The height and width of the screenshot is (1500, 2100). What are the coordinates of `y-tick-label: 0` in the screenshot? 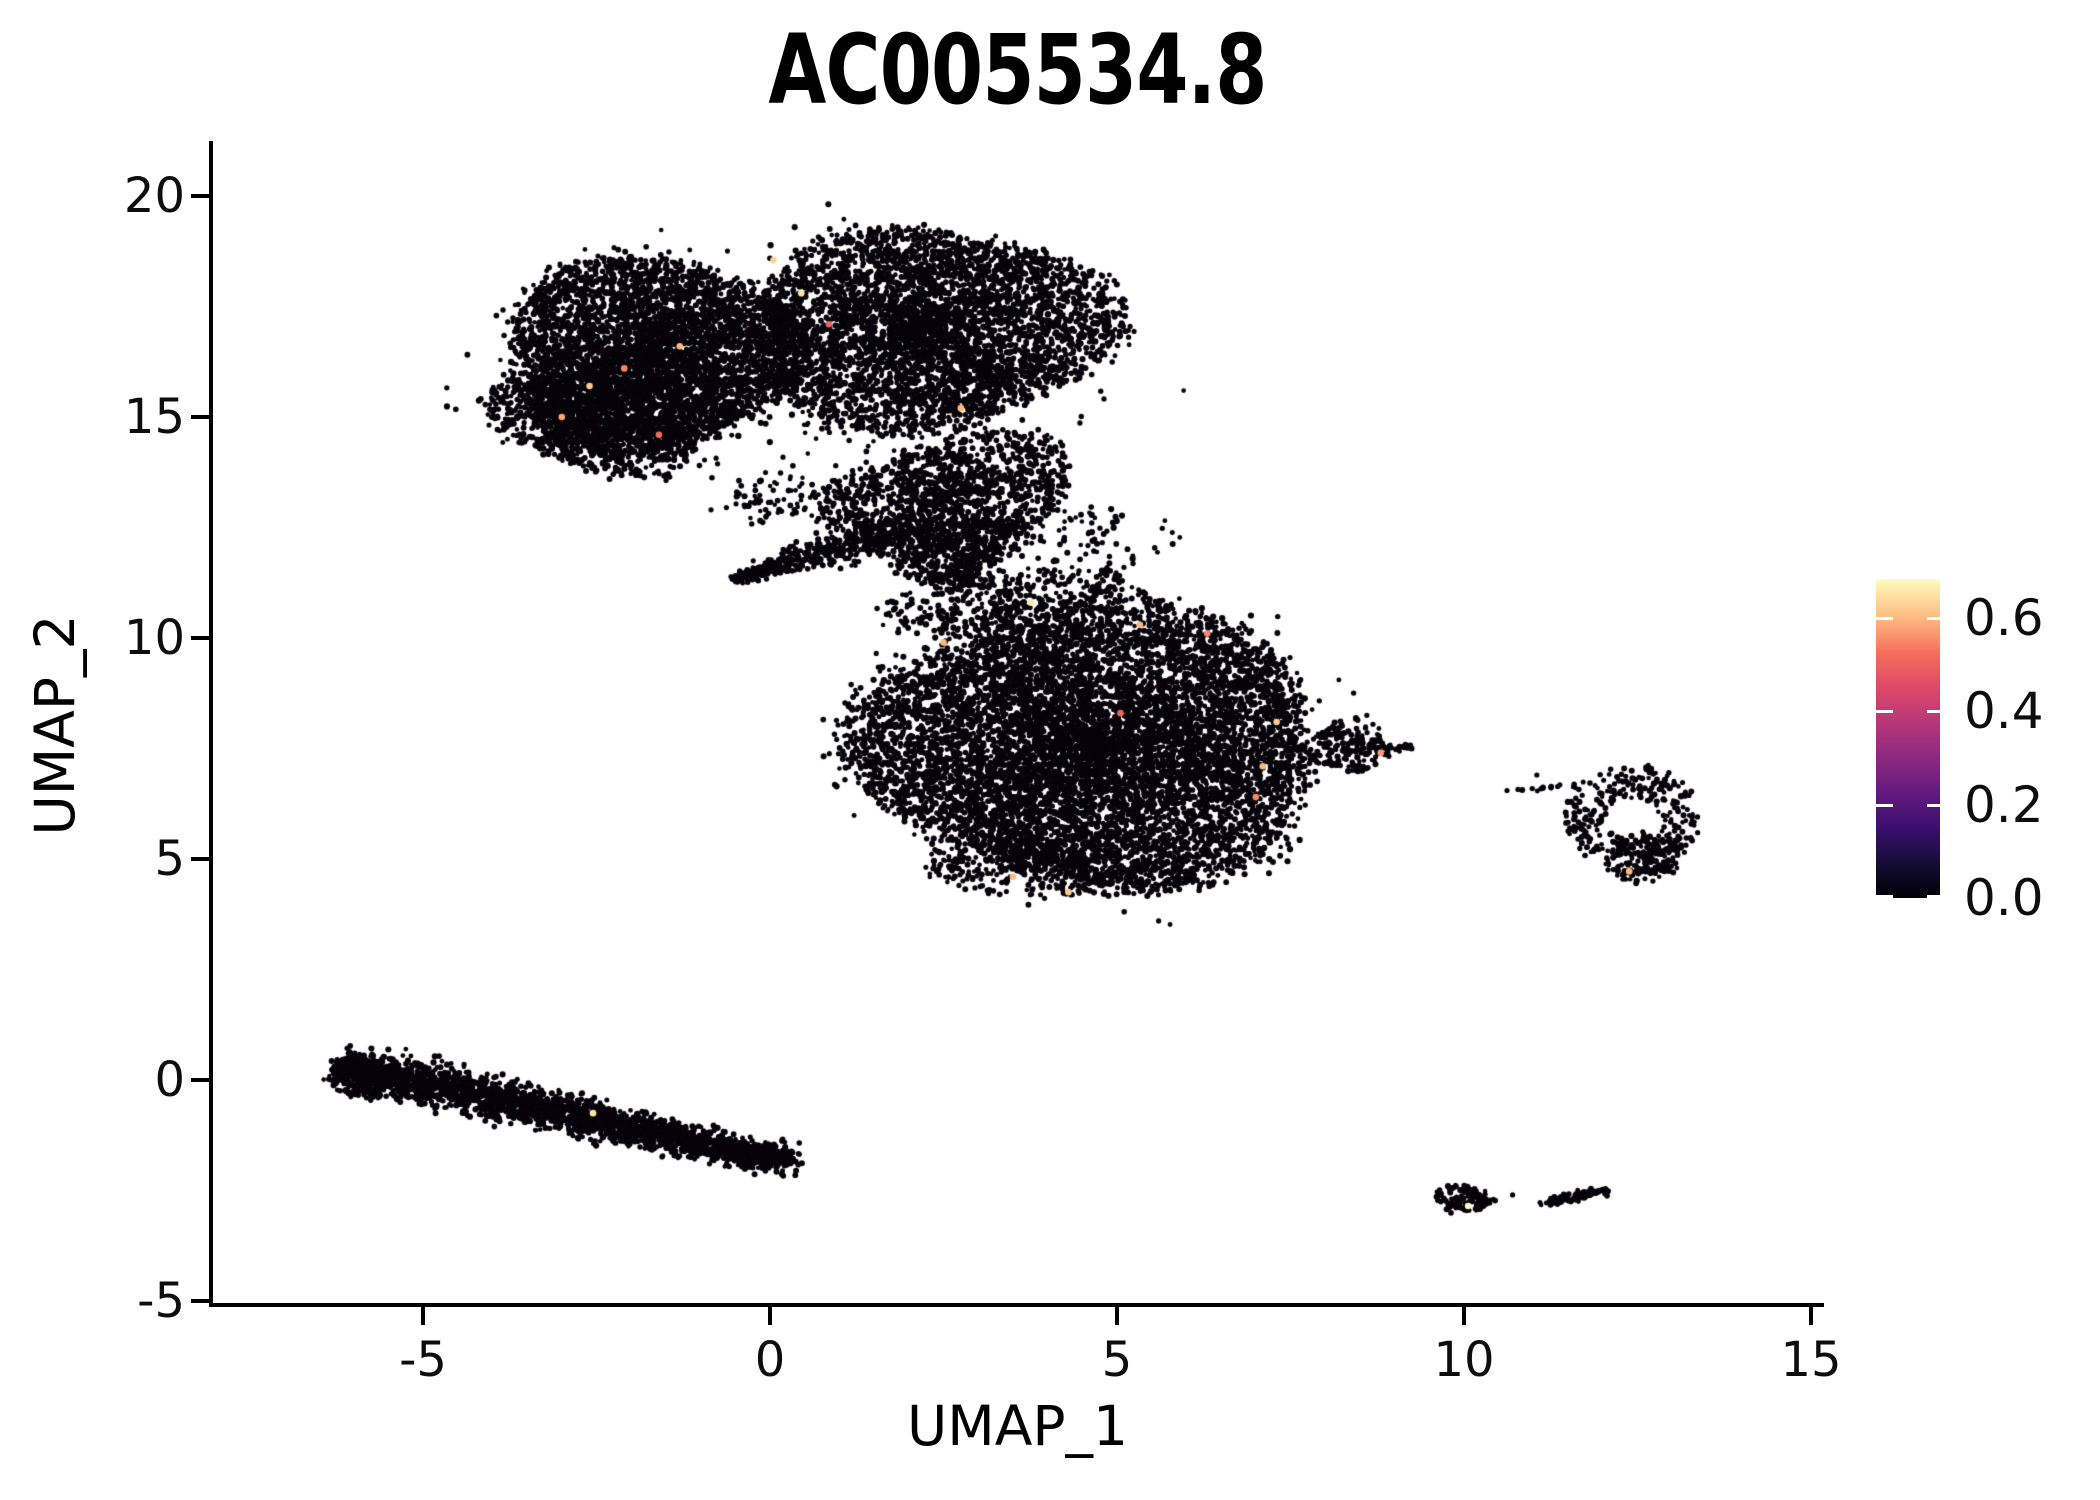 It's located at (169, 1080).